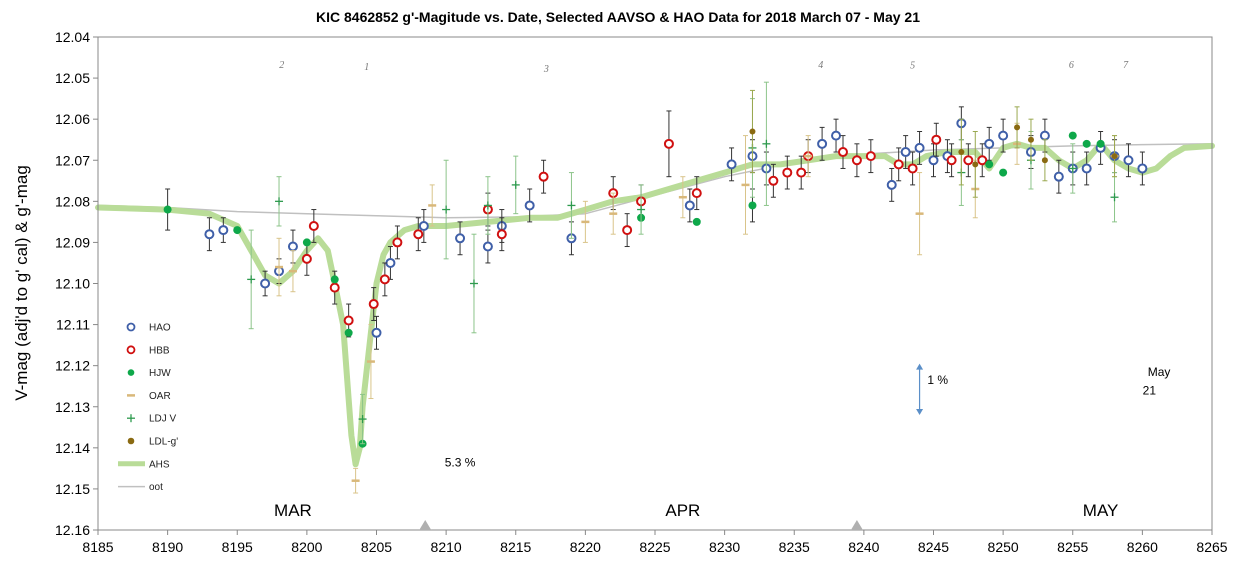  What do you see at coordinates (159, 350) in the screenshot?
I see `legend-label: HBB` at bounding box center [159, 350].